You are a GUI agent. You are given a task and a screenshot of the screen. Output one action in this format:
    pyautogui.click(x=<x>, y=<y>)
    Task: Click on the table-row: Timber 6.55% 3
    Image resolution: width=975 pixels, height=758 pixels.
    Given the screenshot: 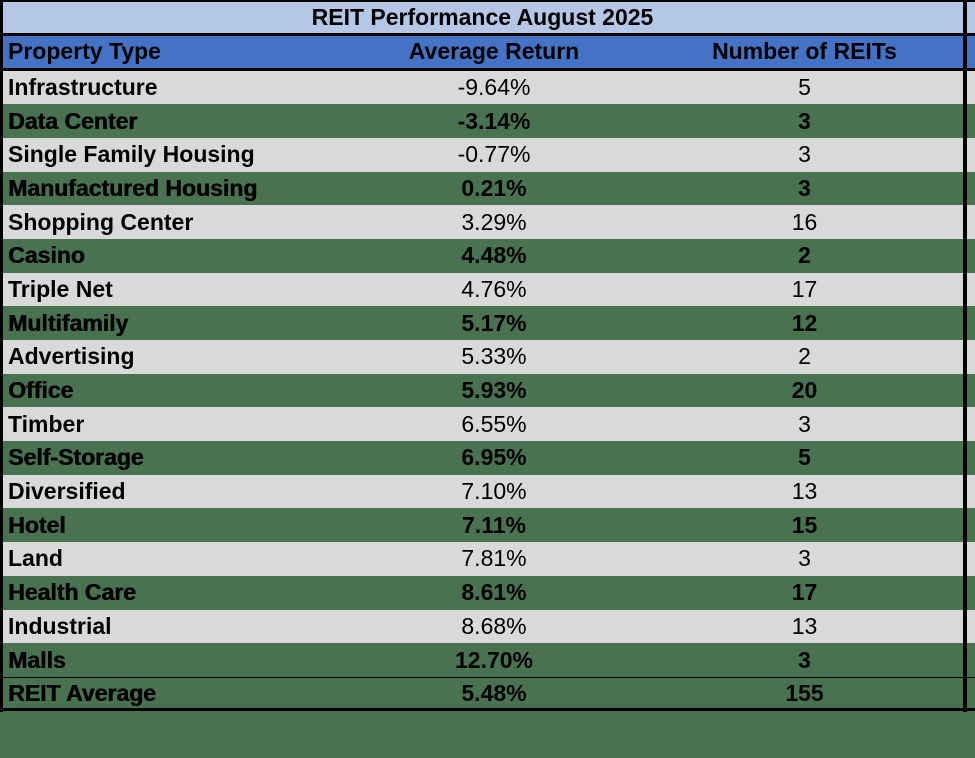 What is the action you would take?
    pyautogui.click(x=487, y=424)
    